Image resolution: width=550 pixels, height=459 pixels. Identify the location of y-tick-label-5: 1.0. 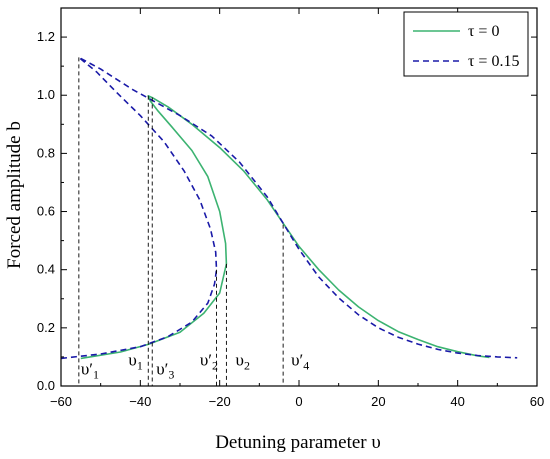
(46, 94).